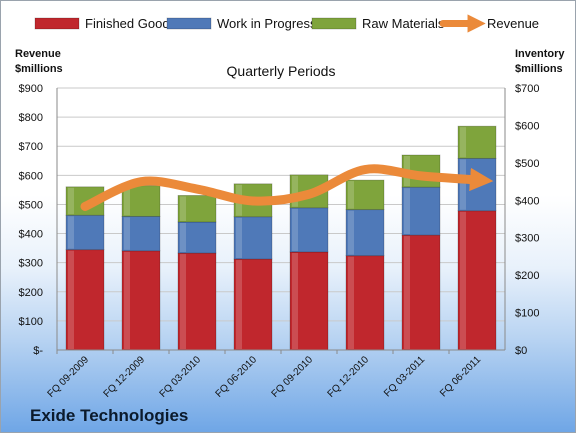 The image size is (576, 434). I want to click on revenue-line, so click(287, 187).